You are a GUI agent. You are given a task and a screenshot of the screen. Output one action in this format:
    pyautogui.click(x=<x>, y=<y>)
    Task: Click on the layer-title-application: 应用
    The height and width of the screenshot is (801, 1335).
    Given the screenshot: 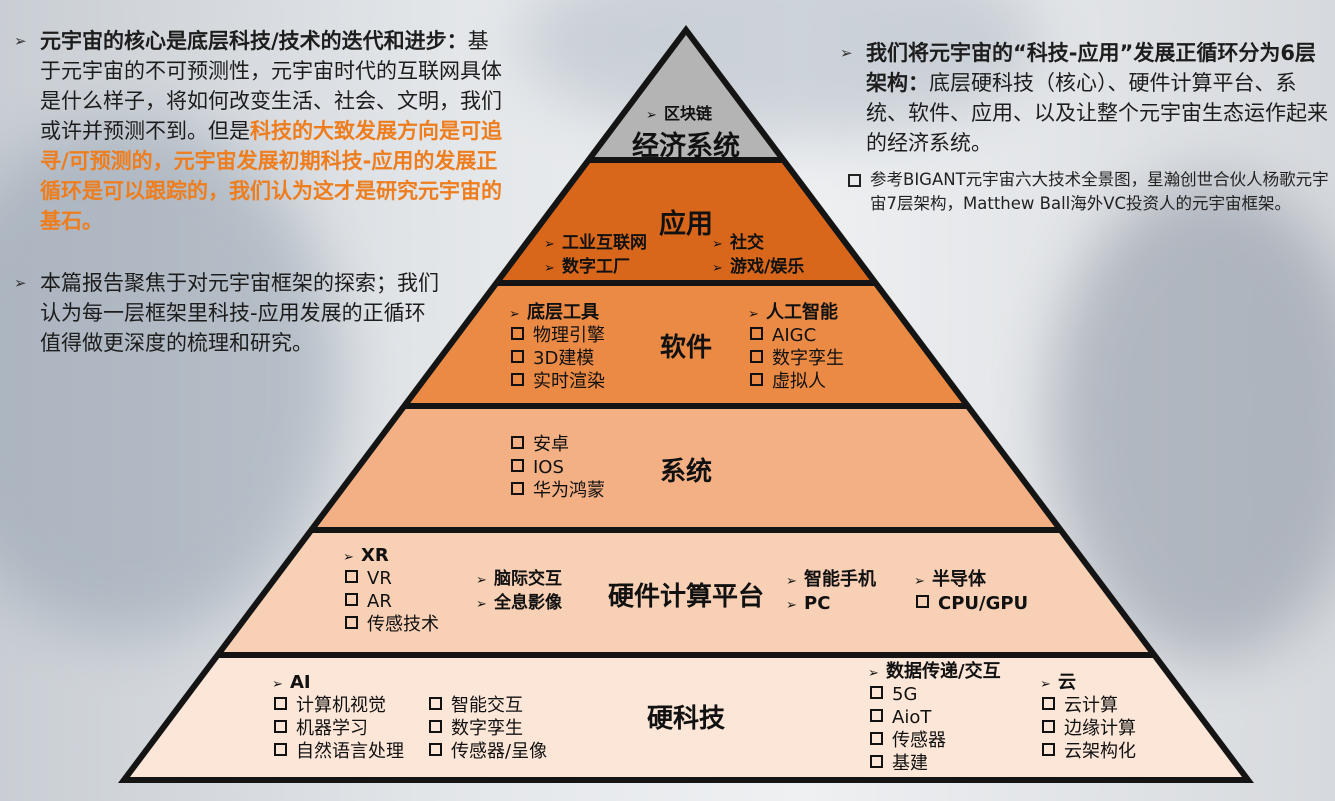 What is the action you would take?
    pyautogui.click(x=686, y=224)
    